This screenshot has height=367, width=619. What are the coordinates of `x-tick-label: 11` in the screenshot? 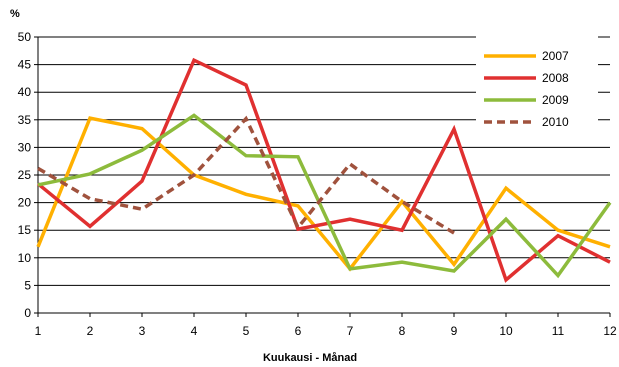 It's located at (558, 331).